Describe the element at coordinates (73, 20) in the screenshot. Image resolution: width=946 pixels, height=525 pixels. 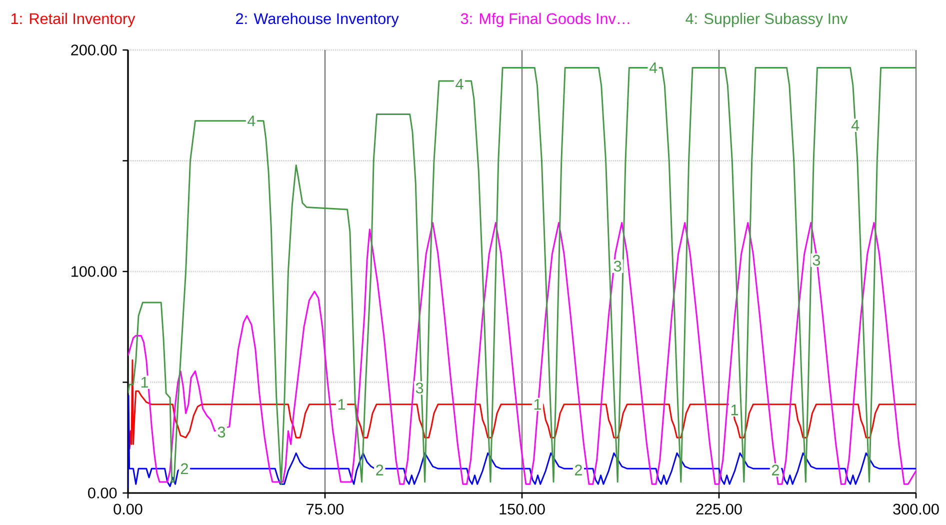
I see `text: 1: Retail Inventory` at that location.